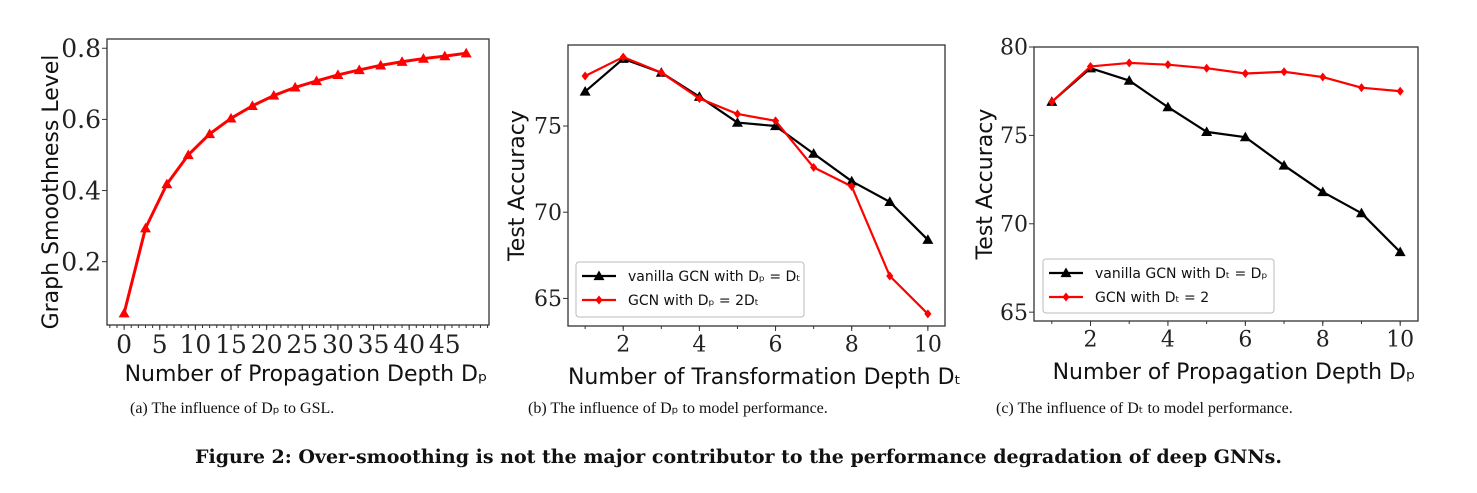  What do you see at coordinates (1014, 48) in the screenshot?
I see `y-tick-label: 80` at bounding box center [1014, 48].